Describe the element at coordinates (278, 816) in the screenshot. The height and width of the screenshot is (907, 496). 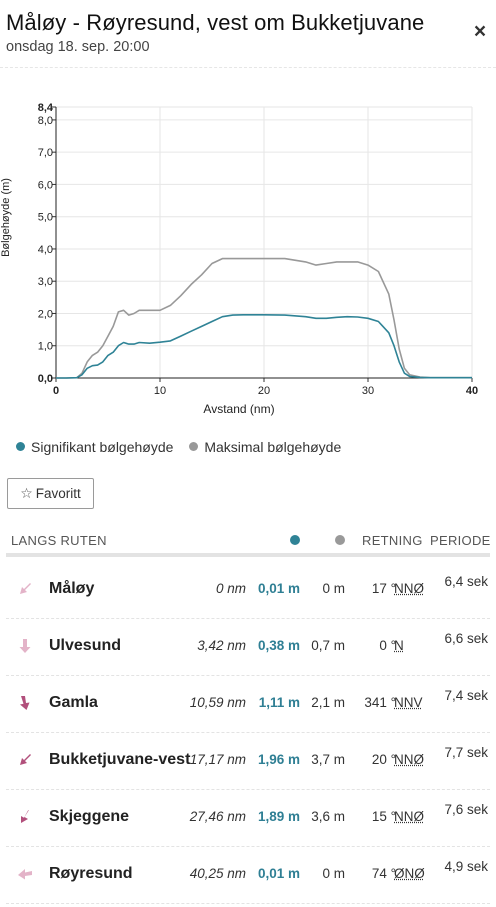
I see `significant-height: 1,89 m` at that location.